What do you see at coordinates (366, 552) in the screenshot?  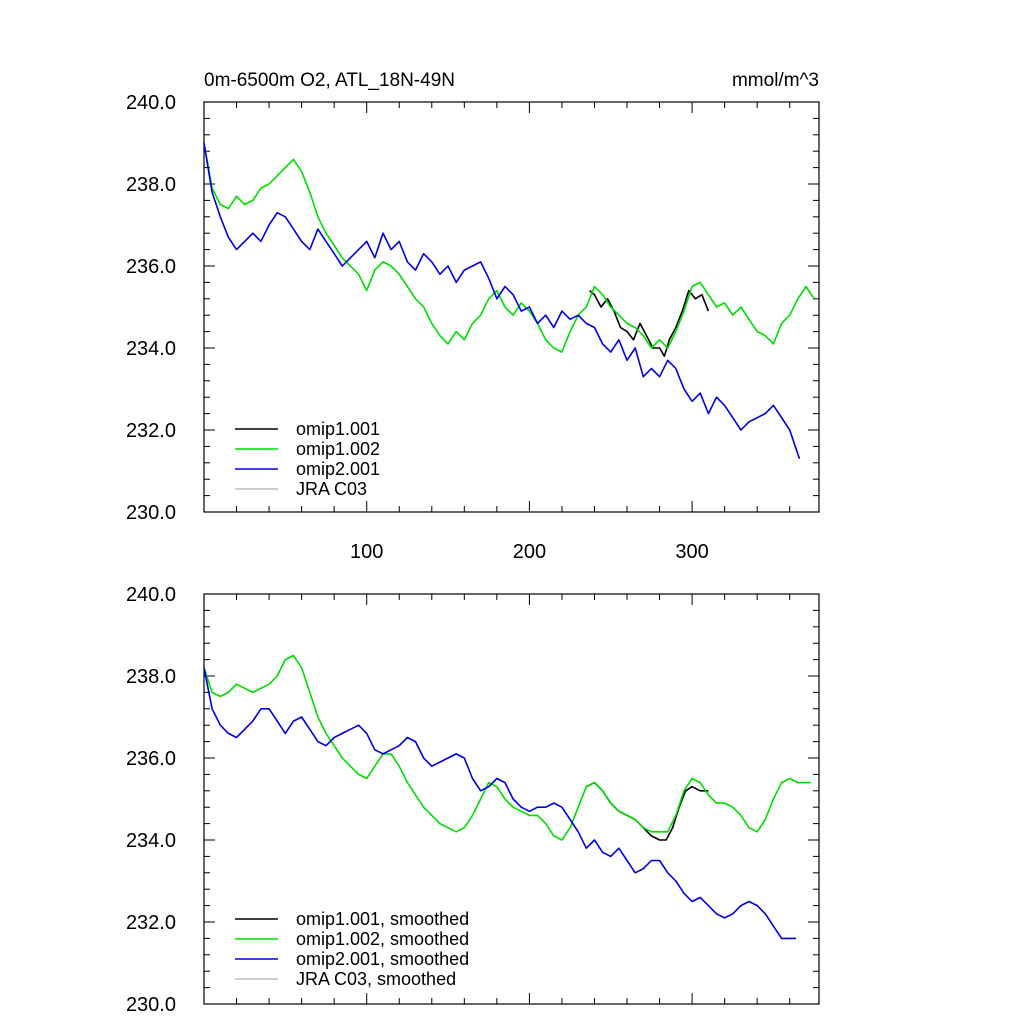 I see `top-xtick-label: 100` at bounding box center [366, 552].